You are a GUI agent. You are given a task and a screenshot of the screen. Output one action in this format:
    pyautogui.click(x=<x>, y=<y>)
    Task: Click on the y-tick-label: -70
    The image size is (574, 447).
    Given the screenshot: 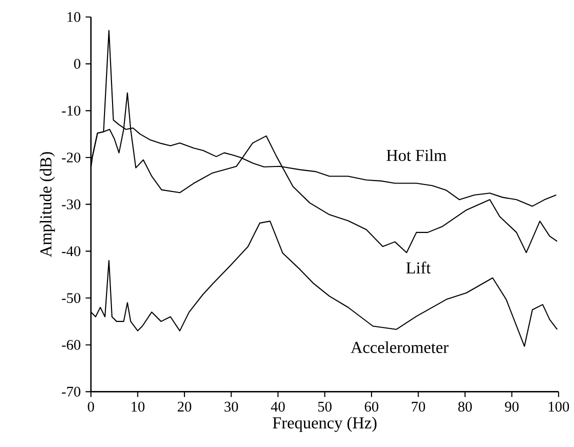 What is the action you would take?
    pyautogui.click(x=71, y=391)
    